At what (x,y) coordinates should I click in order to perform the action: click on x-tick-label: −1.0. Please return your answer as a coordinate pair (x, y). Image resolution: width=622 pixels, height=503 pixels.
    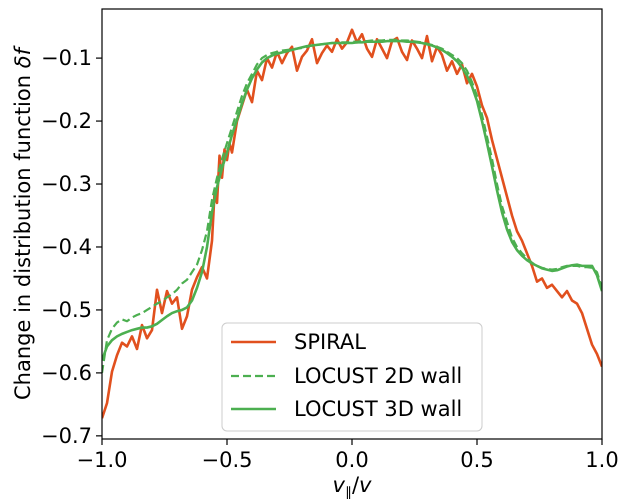
    Looking at the image, I should click on (102, 460).